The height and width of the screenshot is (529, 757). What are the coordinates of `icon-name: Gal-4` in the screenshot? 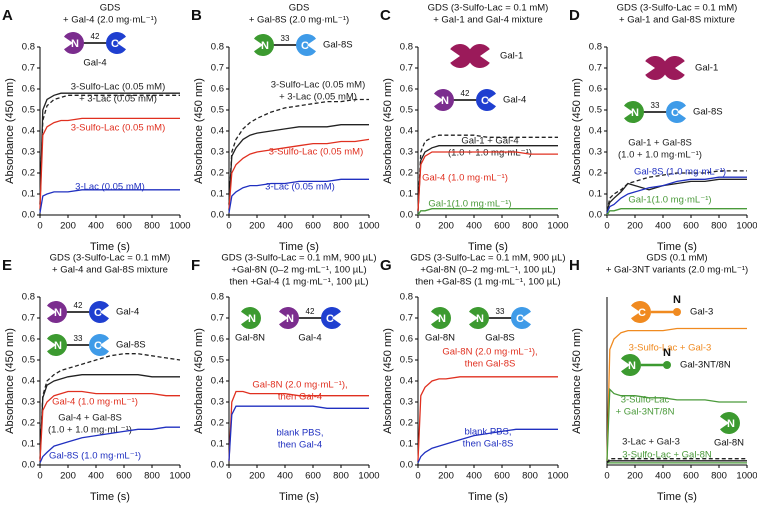 It's located at (309, 338).